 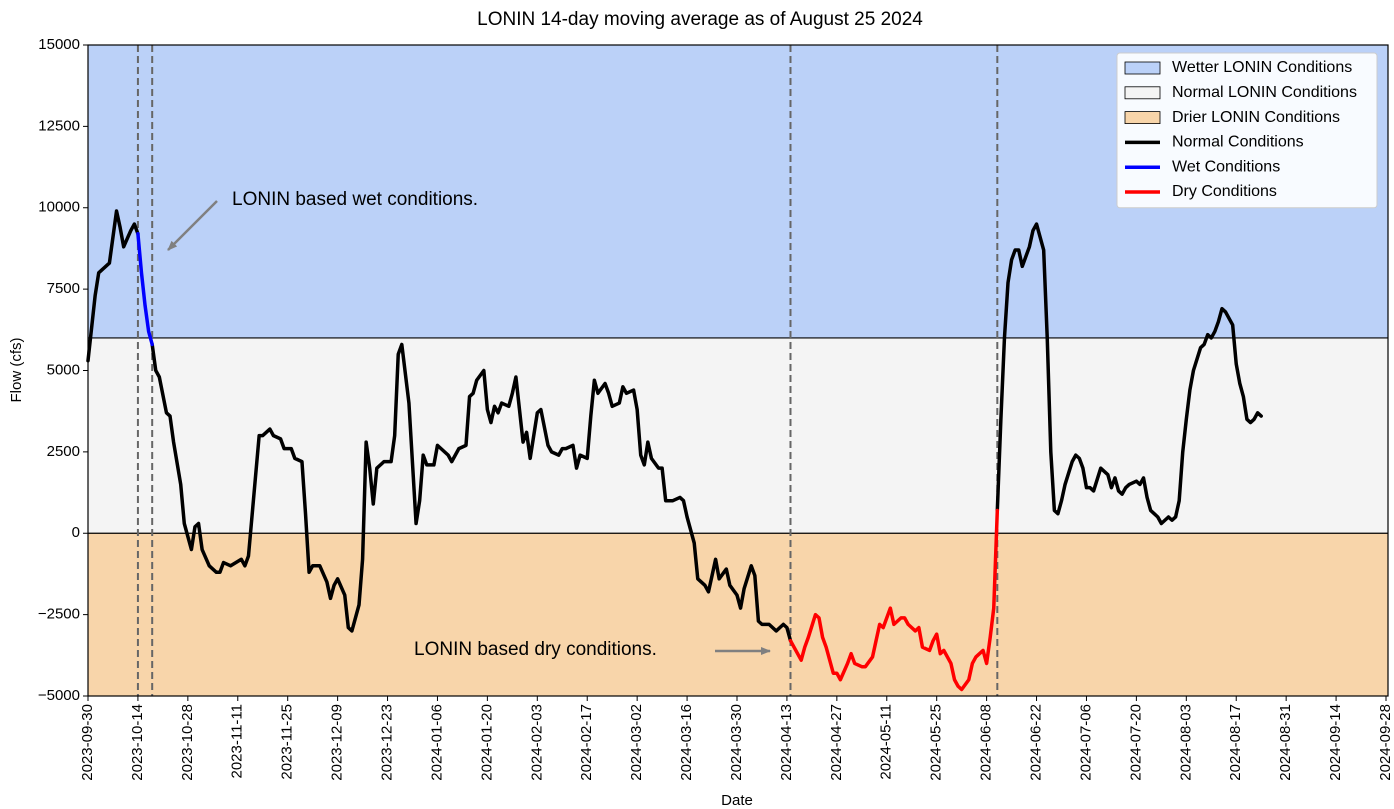 I want to click on x-tick-label: 2023-09-30, so click(x=87, y=742).